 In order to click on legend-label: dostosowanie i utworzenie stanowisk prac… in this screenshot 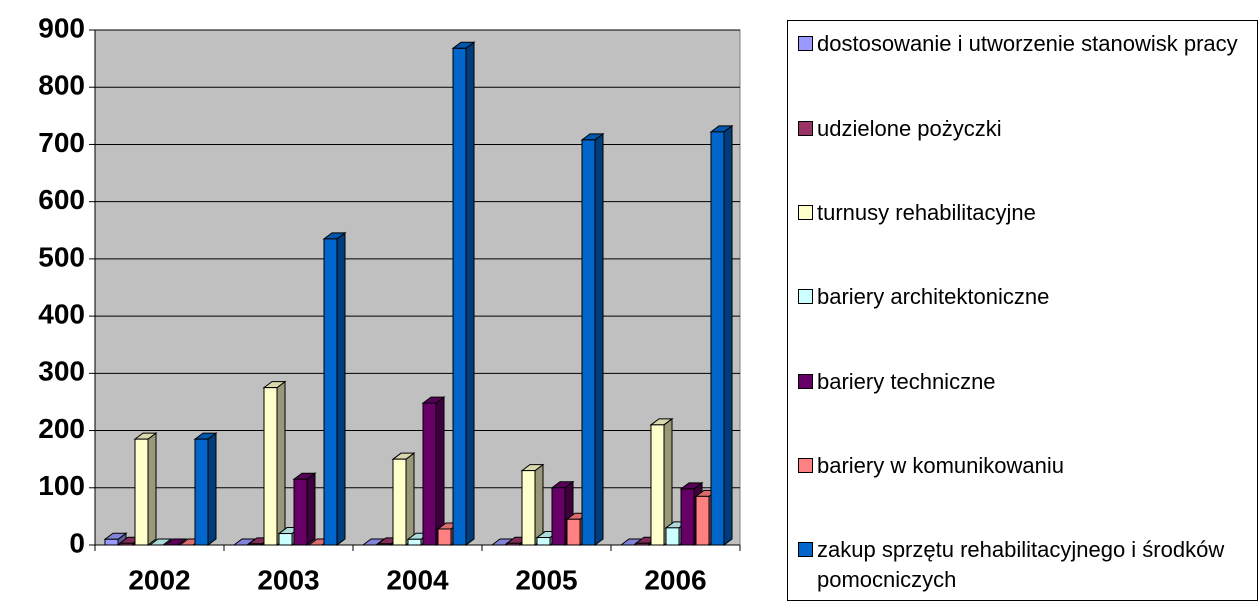, I will do `click(1027, 43)`.